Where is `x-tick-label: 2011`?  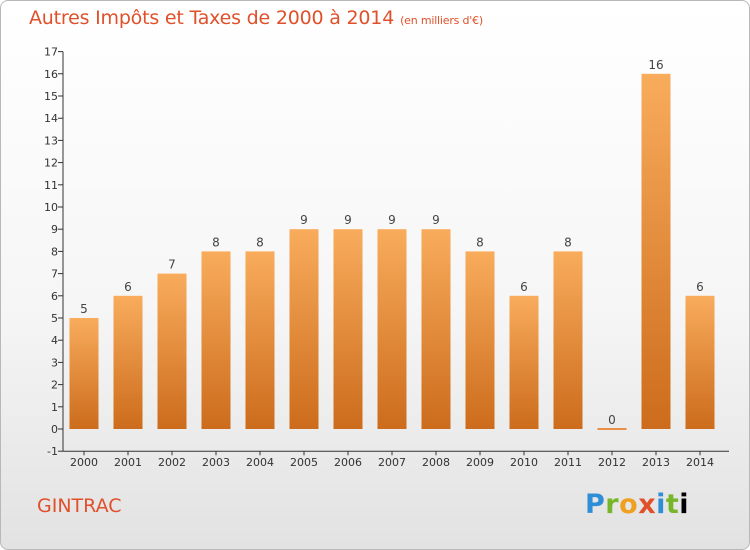
x-tick-label: 2011 is located at coordinates (568, 462).